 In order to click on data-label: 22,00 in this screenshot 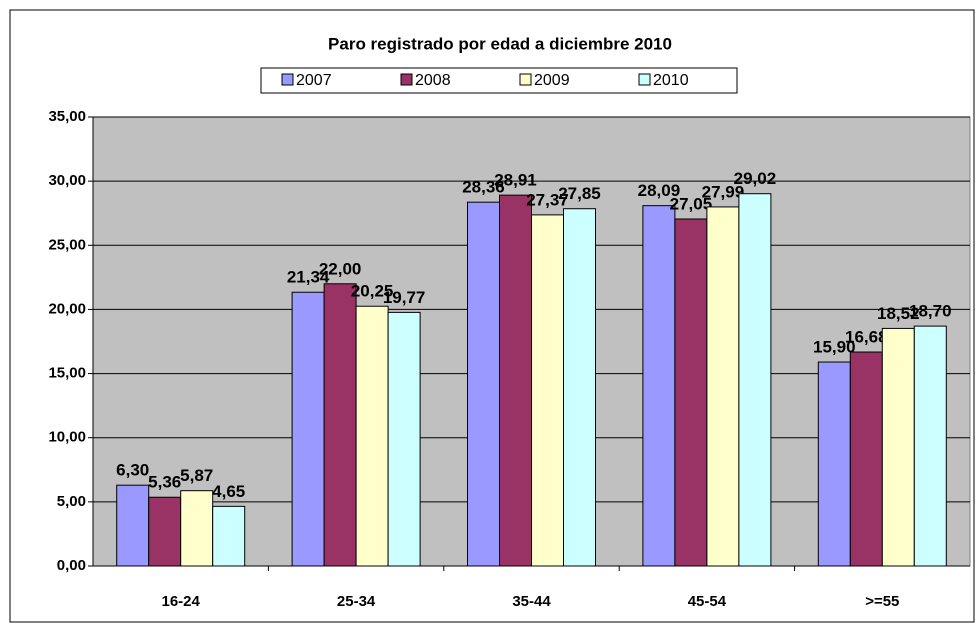, I will do `click(340, 268)`.